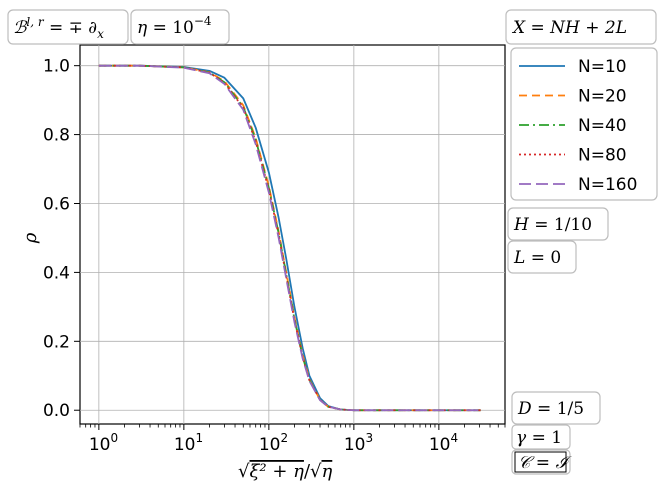 The height and width of the screenshot is (498, 670). What do you see at coordinates (602, 97) in the screenshot?
I see `legend-label: N=20` at bounding box center [602, 97].